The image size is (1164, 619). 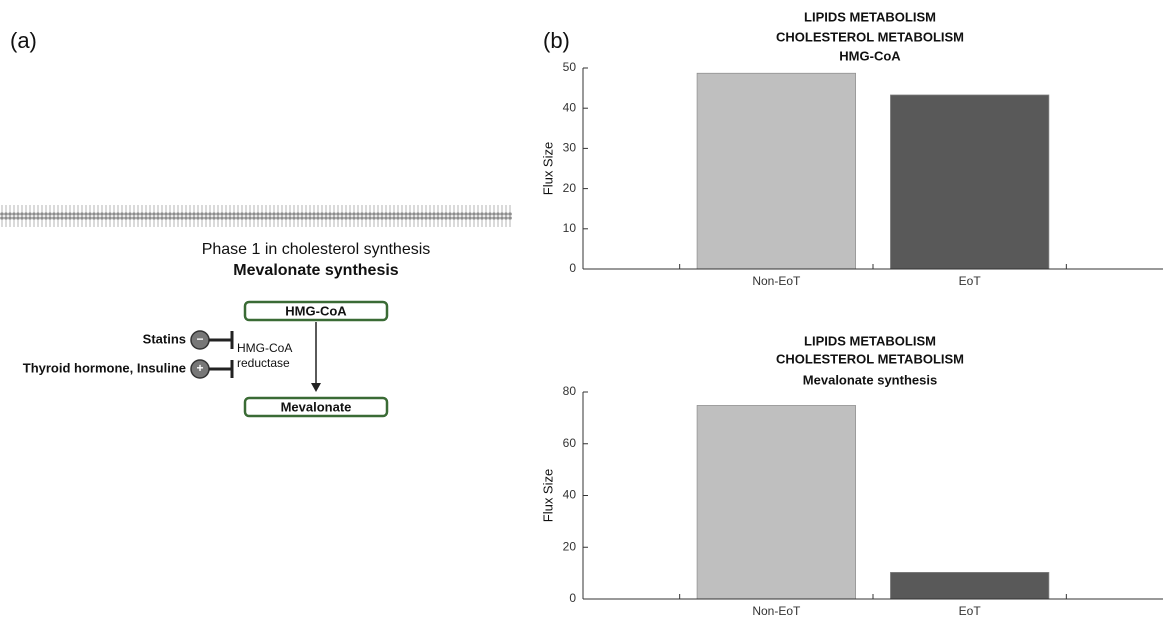 What do you see at coordinates (316, 249) in the screenshot?
I see `phase-title: Phase 1 in cholesterol synthesis` at bounding box center [316, 249].